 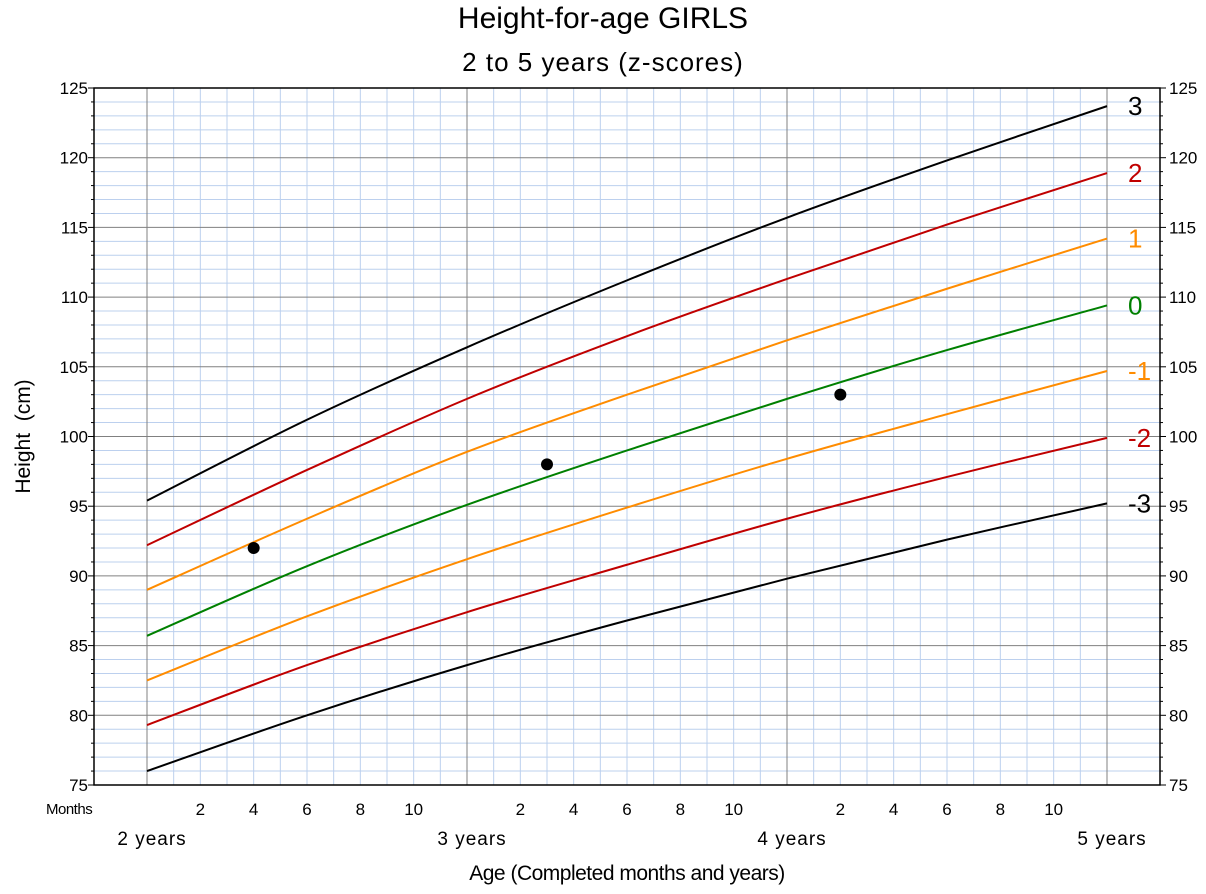 I want to click on series-label-z0: 0, so click(x=1135, y=305).